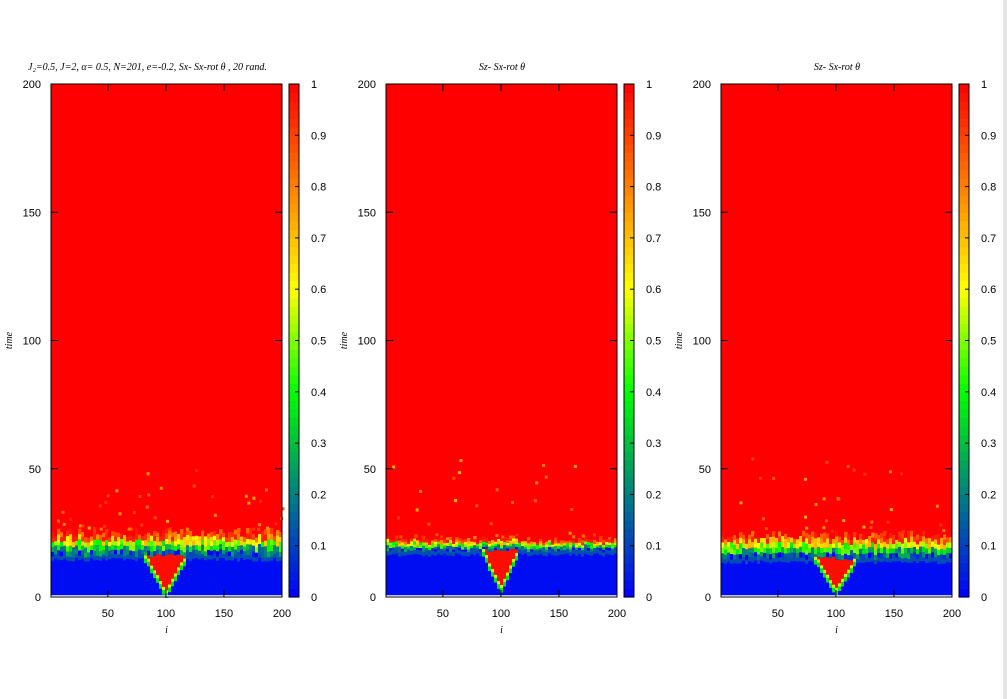  I want to click on y-tick-label: 0, so click(373, 598).